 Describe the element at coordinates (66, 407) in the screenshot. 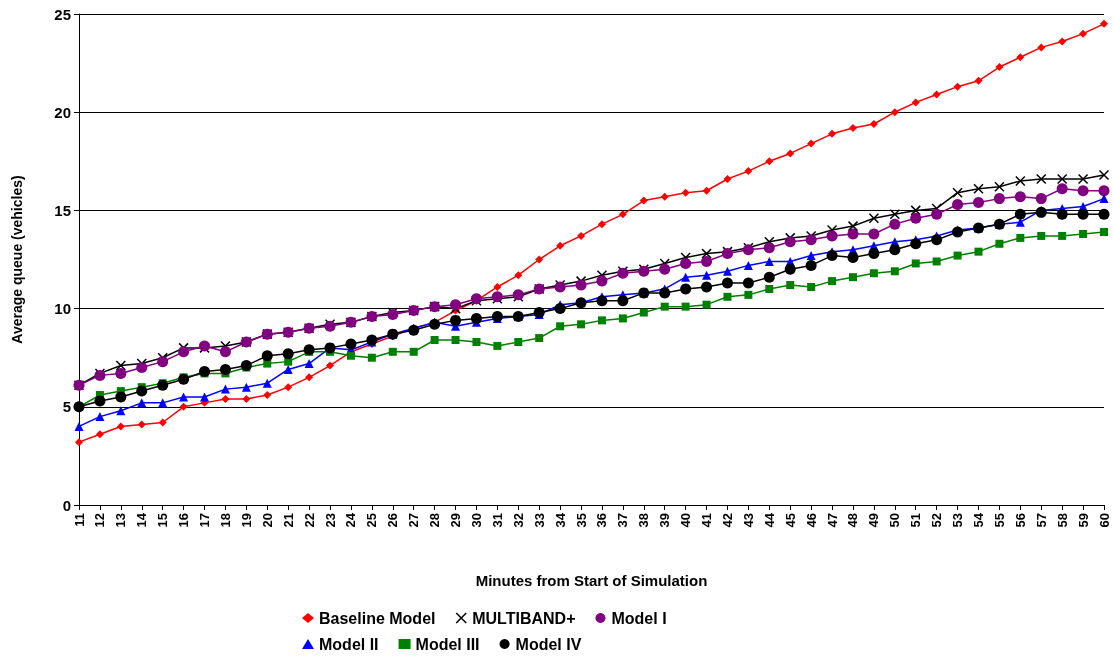

I see `y-tick-label: 5` at that location.